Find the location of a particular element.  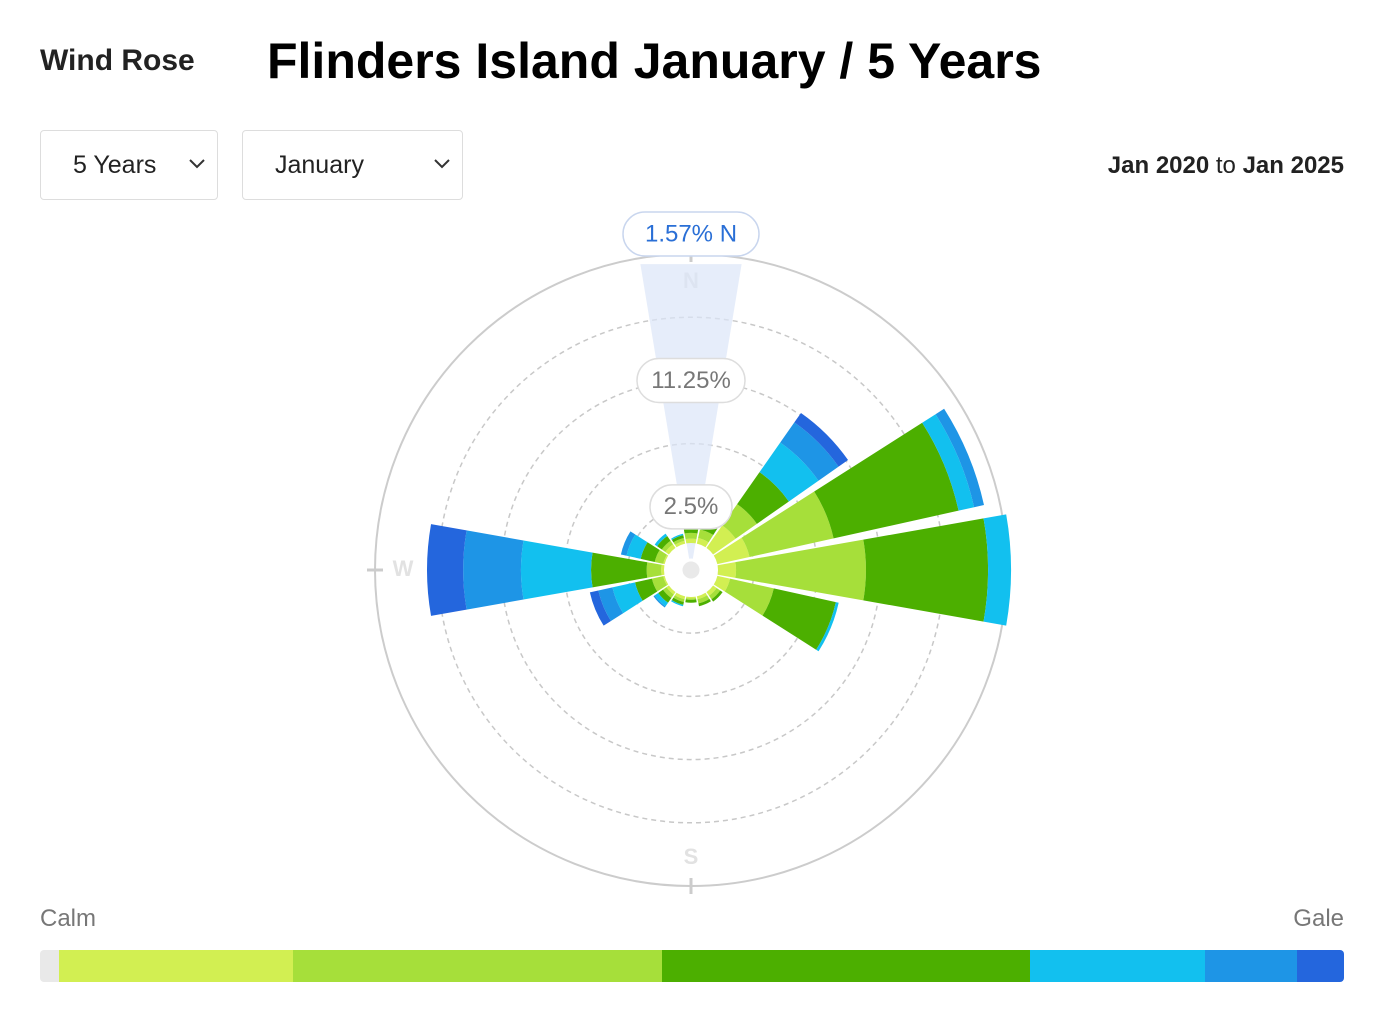

month-select: January is located at coordinates (352, 165).